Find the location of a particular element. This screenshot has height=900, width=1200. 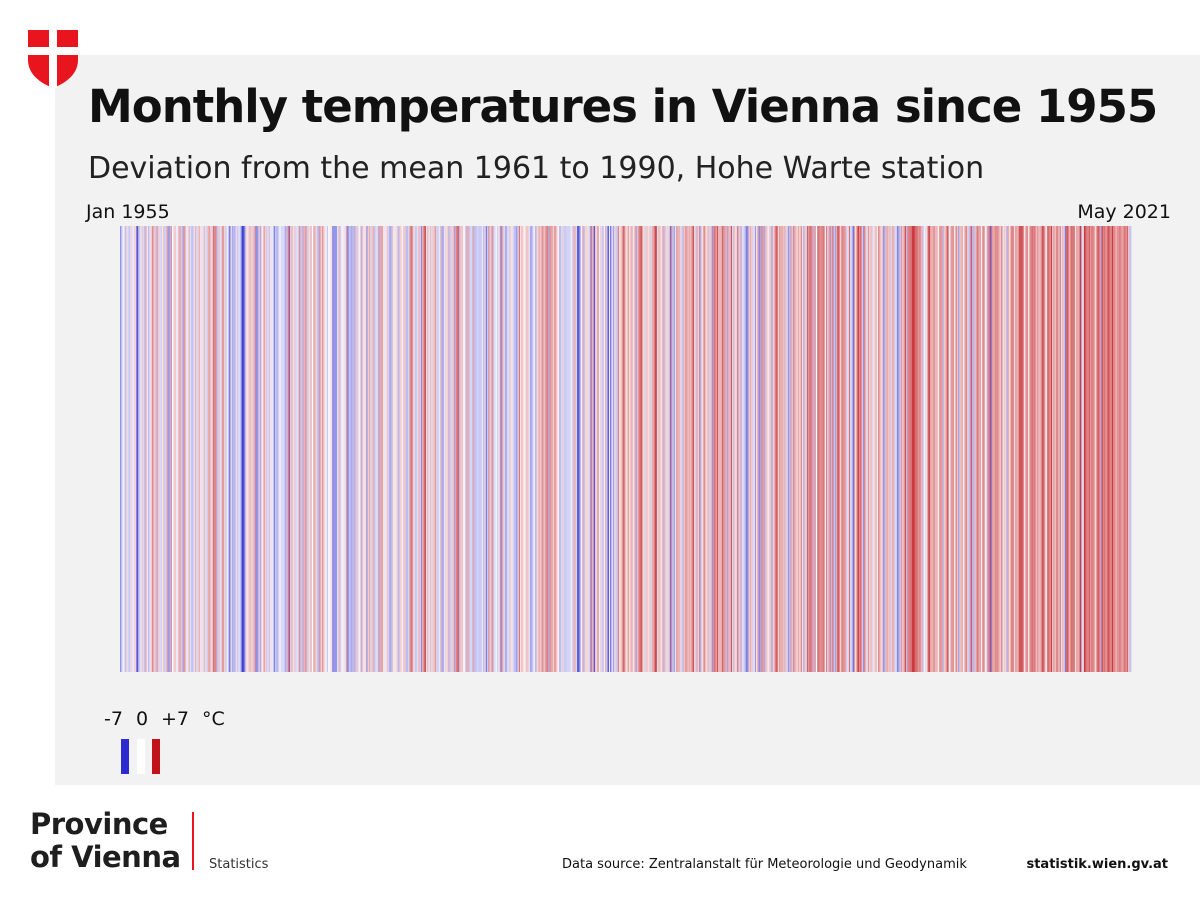

brand-line-2: of Vienna is located at coordinates (105, 857).